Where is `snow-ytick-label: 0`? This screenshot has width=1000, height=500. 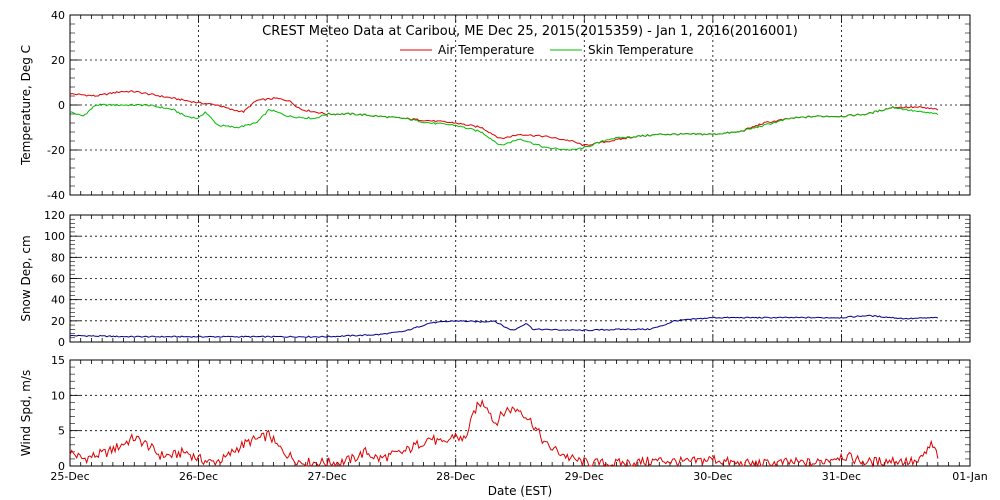 snow-ytick-label: 0 is located at coordinates (61, 342).